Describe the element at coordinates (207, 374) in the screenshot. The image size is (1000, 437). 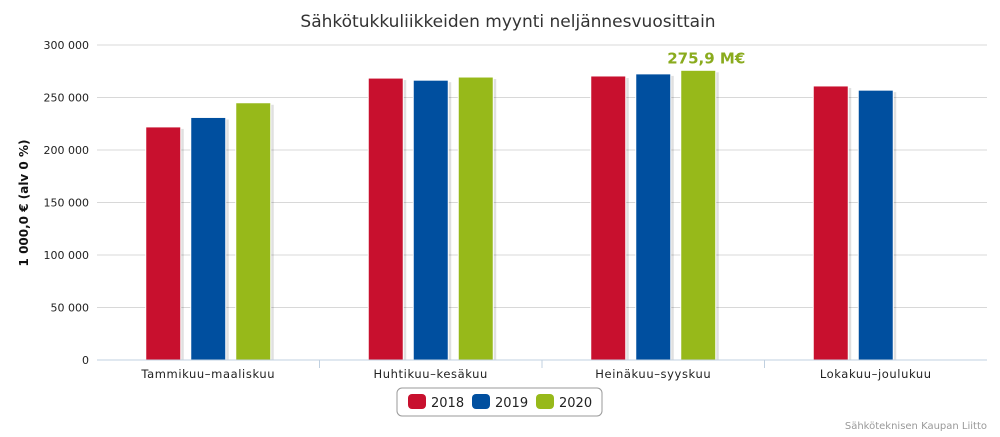
I see `x-tick-label: Tammikuu–maaliskuu` at that location.